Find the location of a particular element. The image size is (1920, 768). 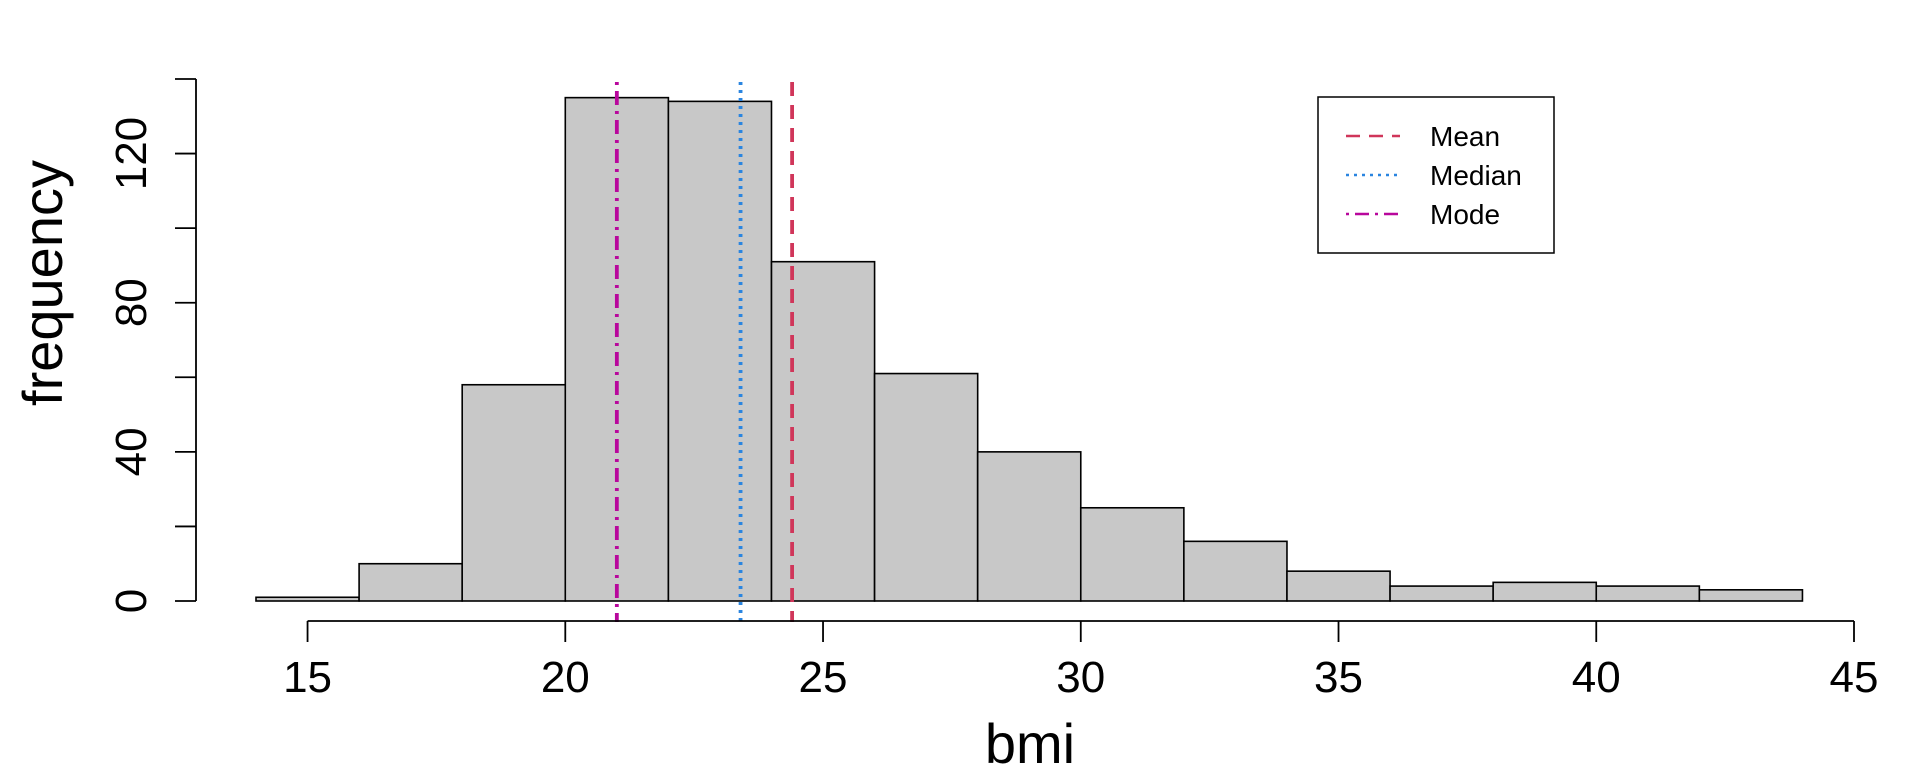

x-axis-label: bmi is located at coordinates (1030, 740).